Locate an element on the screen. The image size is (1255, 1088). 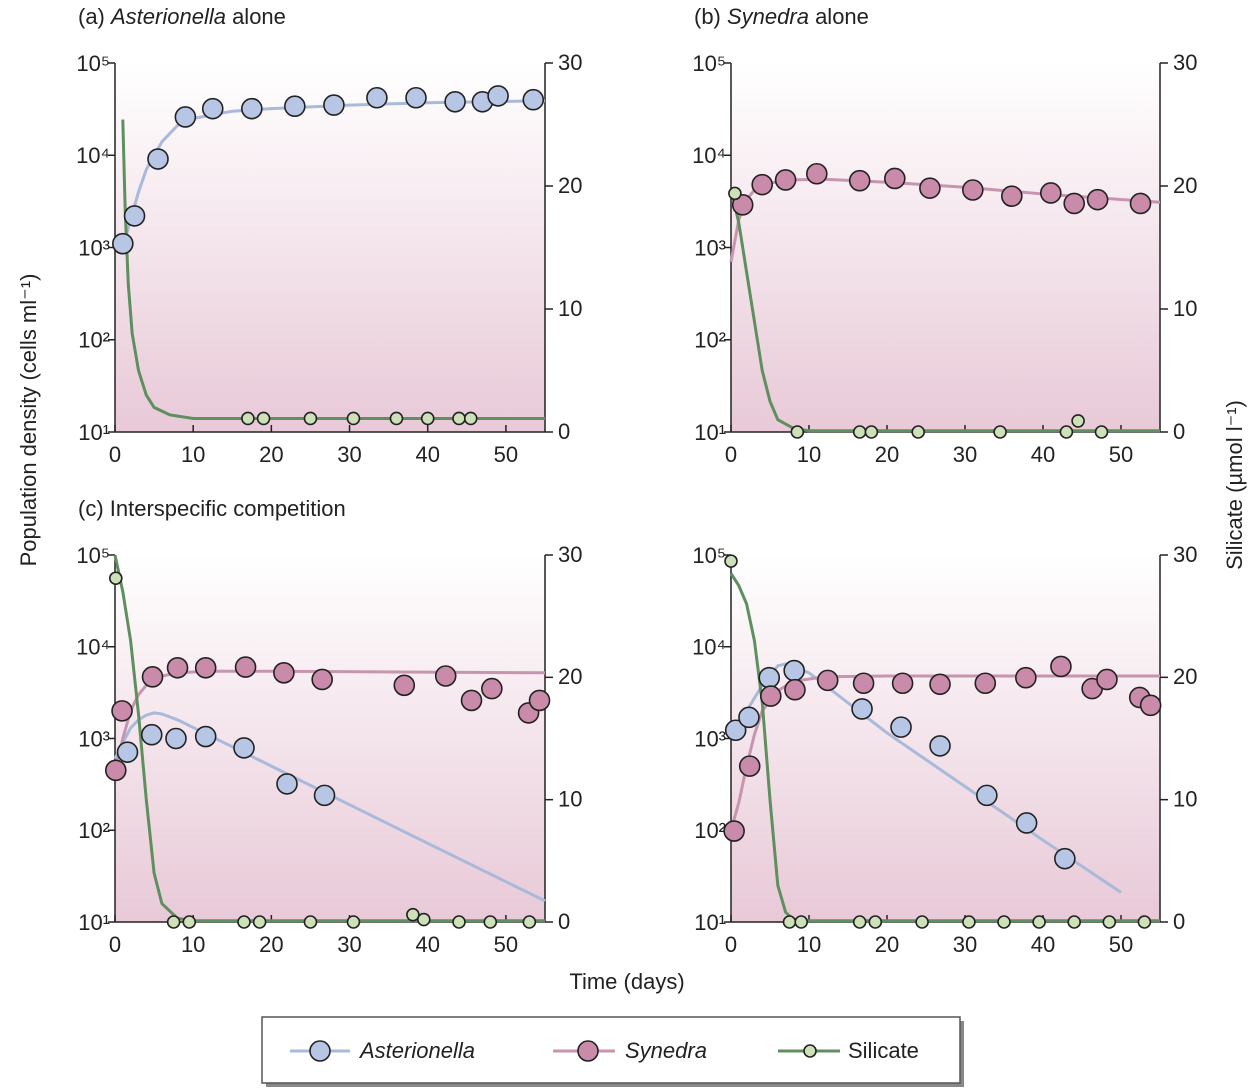
legend-label: Synedra is located at coordinates (666, 1050).